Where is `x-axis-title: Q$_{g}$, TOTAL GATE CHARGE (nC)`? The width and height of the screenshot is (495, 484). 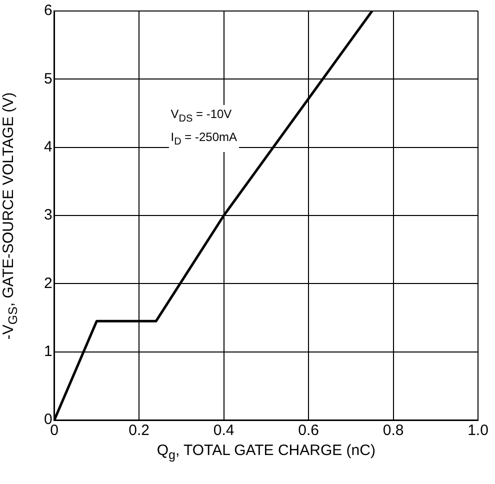
x-axis-title: Q$_{g}$, TOTAL GATE CHARGE (nC) is located at coordinates (266, 452).